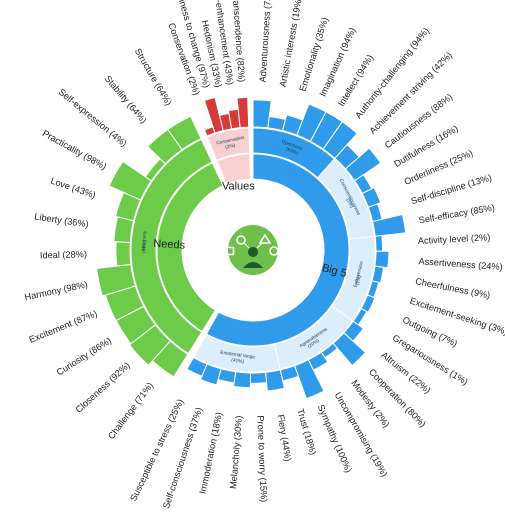 This screenshot has width=505, height=519. Describe the element at coordinates (84, 356) in the screenshot. I see `trait-label-curiosity-86: Curiosity (86%)` at that location.